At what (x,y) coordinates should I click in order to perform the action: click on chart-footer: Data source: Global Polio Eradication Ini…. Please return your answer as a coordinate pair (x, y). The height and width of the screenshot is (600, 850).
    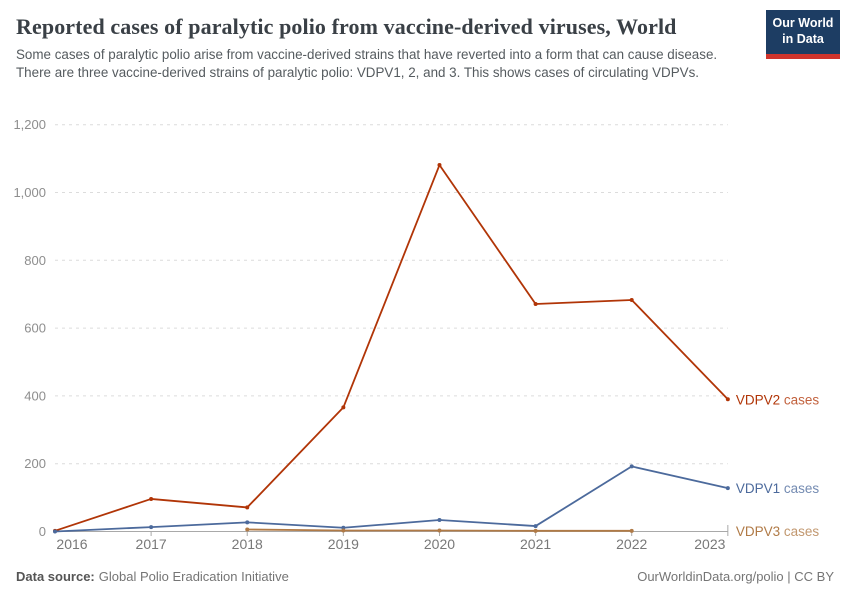
    Looking at the image, I should click on (425, 576).